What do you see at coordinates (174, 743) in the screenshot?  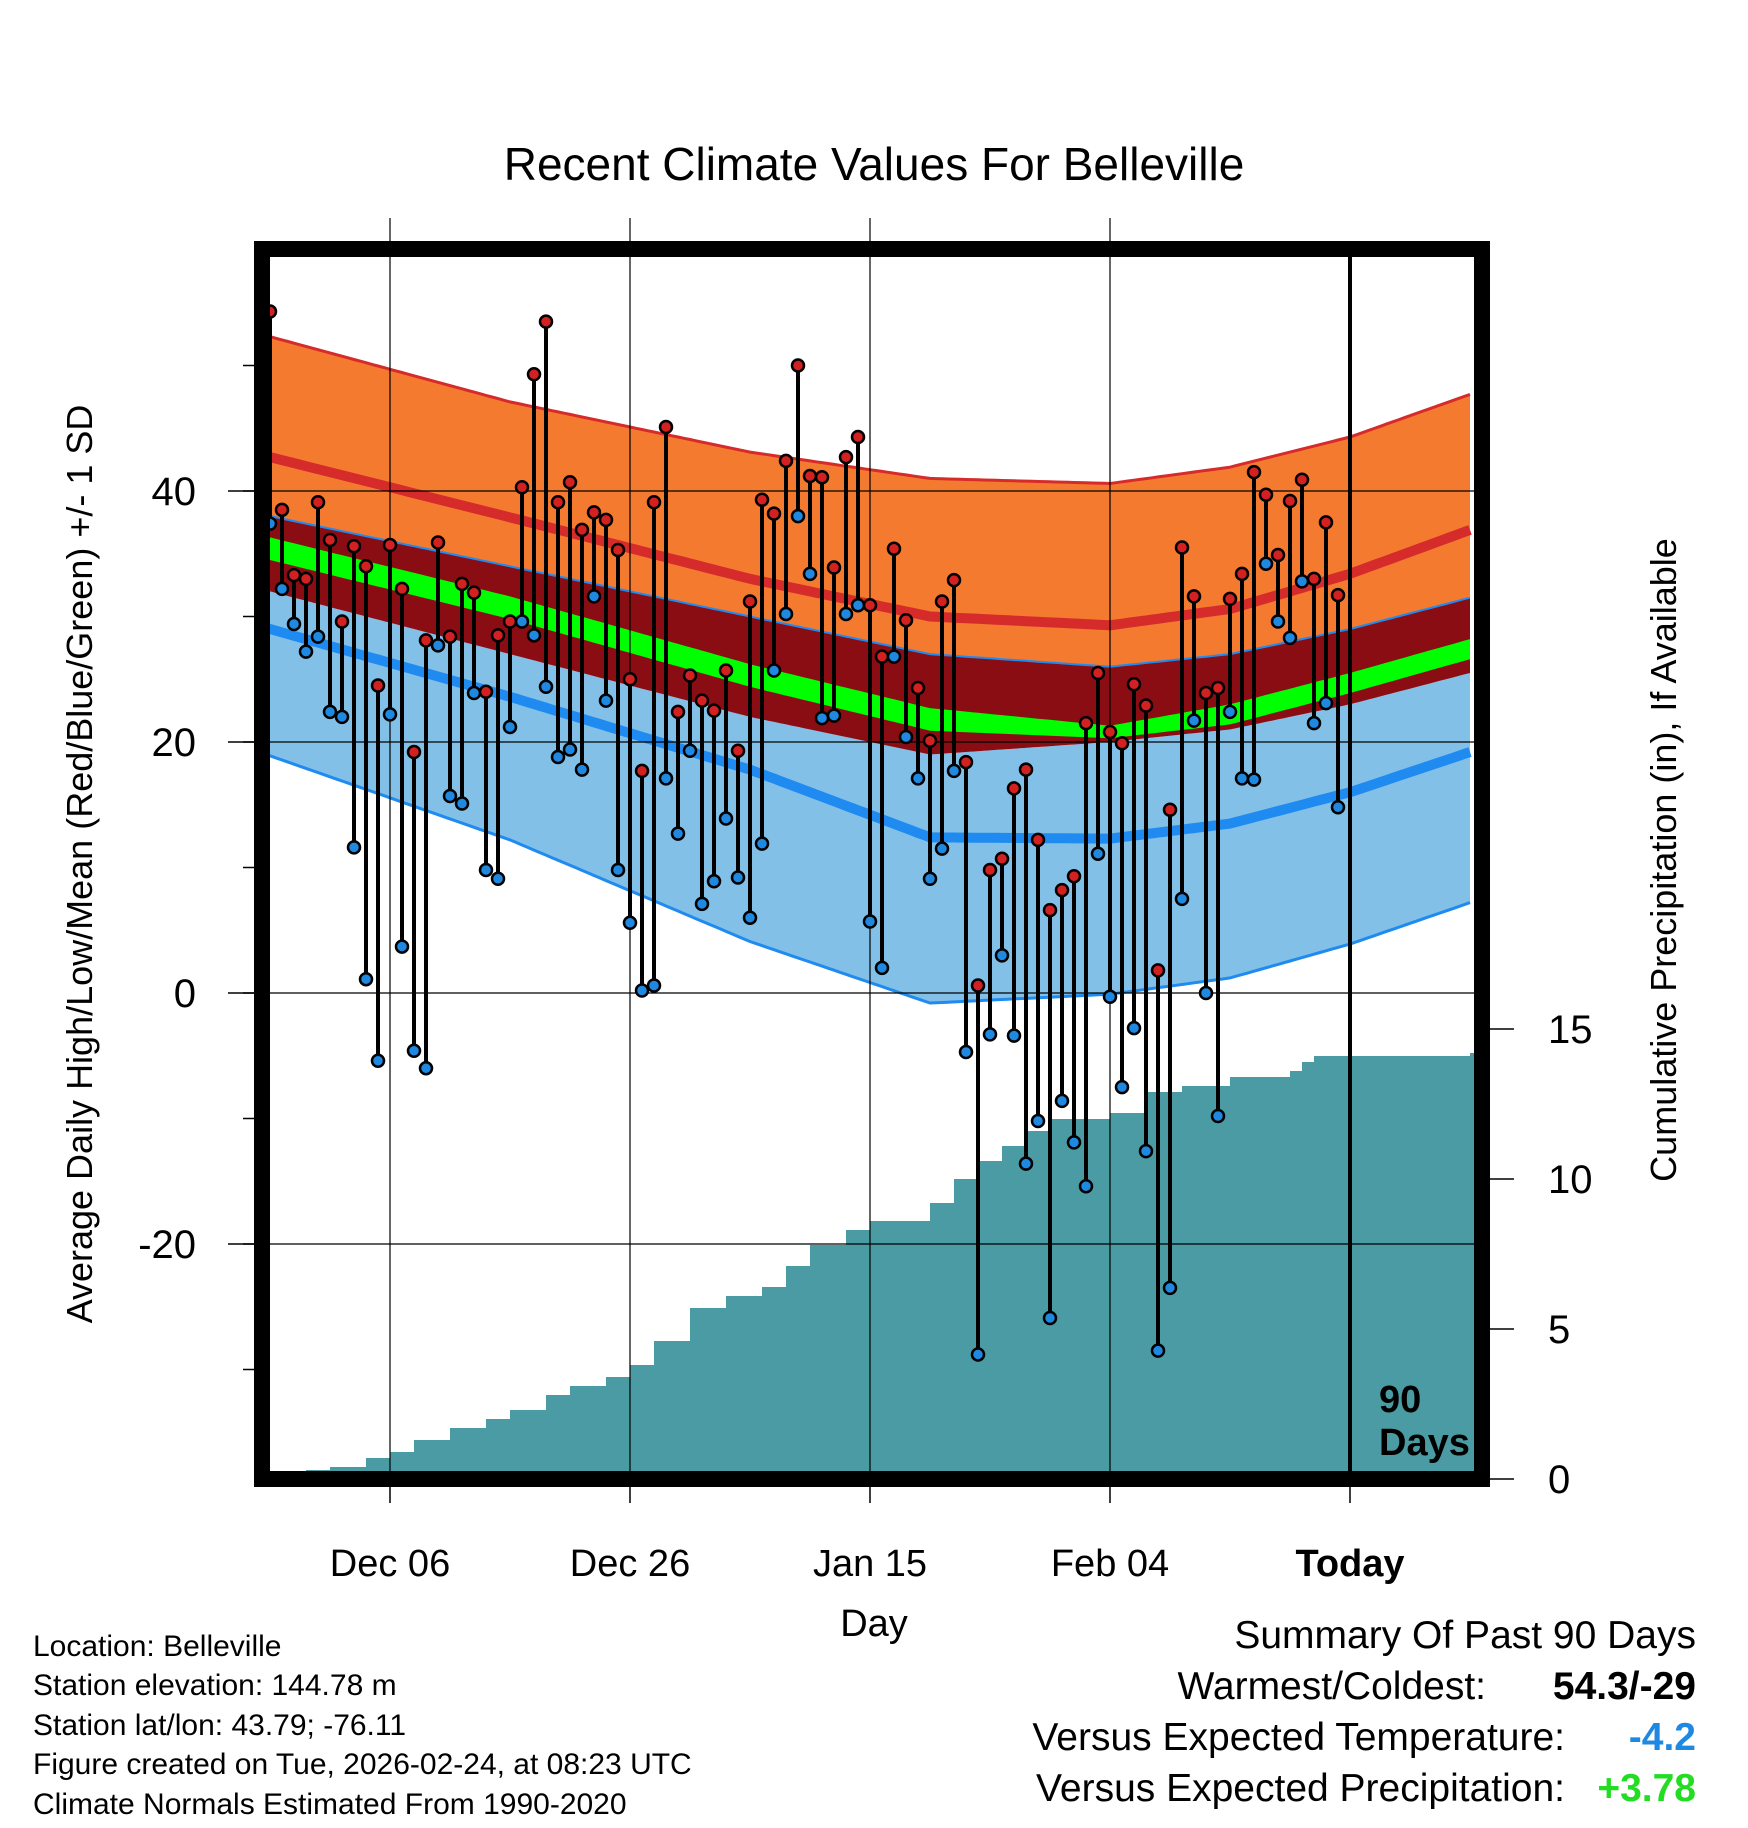 I see `y-left-tick-label: 20` at bounding box center [174, 743].